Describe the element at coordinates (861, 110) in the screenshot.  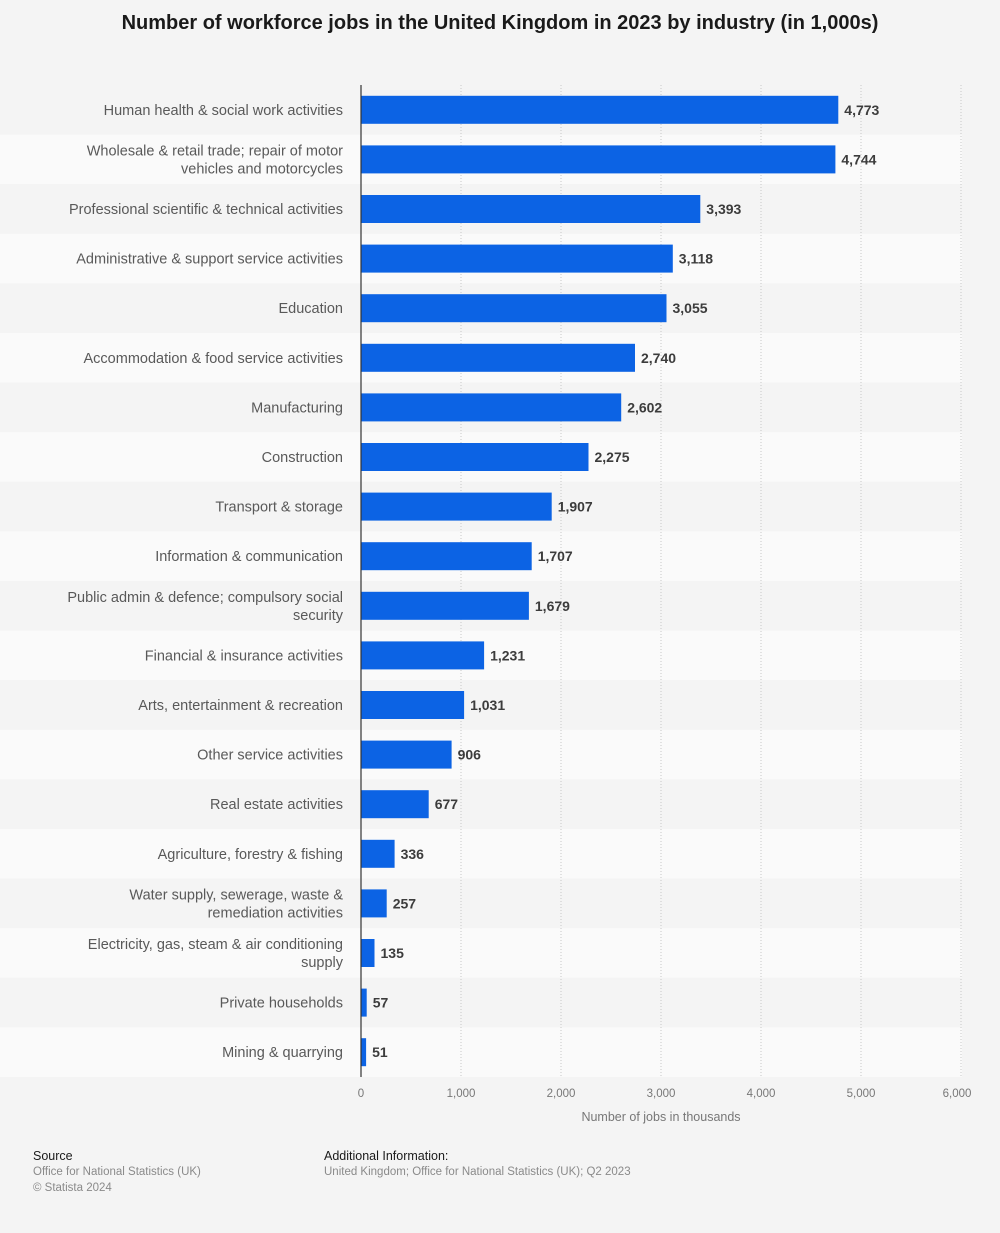
I see `value-label: 4,773` at that location.